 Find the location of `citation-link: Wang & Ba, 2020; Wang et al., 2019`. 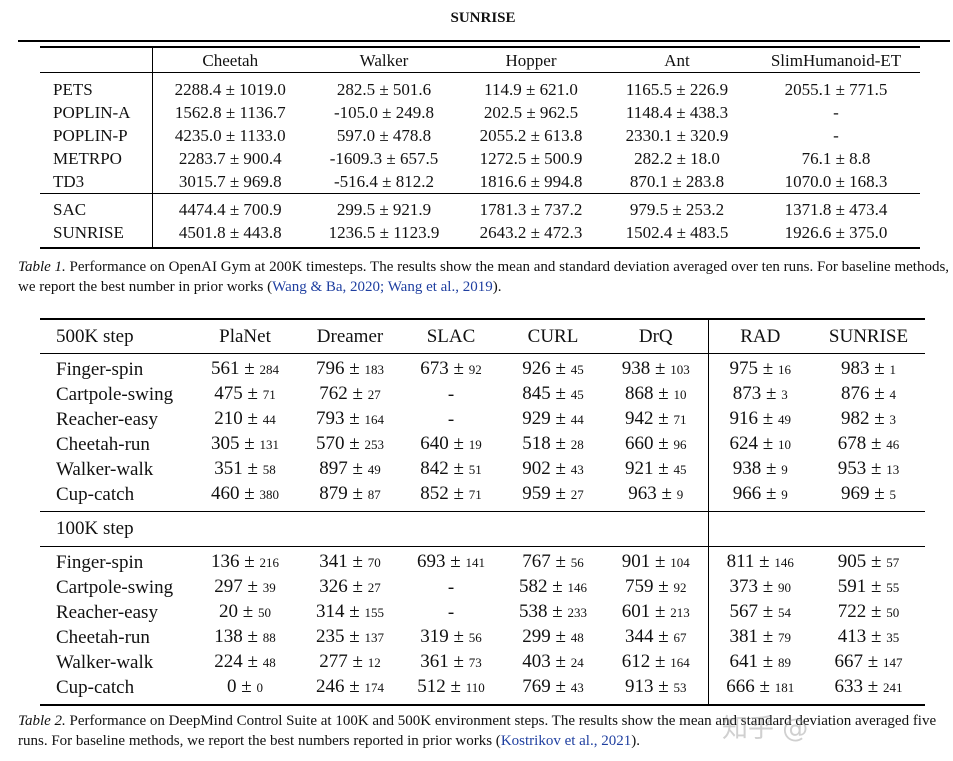

citation-link: Wang & Ba, 2020; Wang et al., 2019 is located at coordinates (382, 287).